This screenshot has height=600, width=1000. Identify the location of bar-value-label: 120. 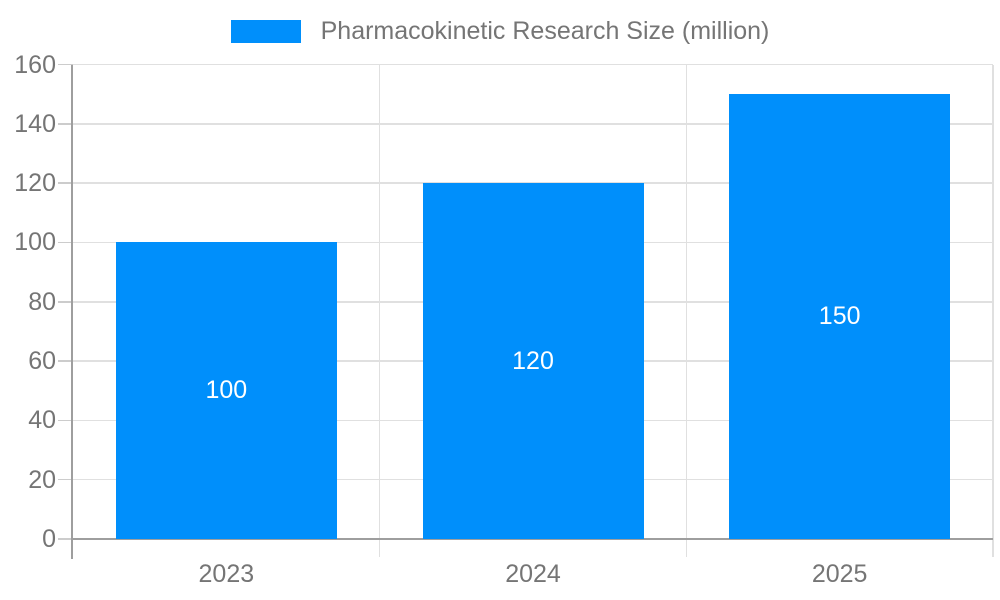
(533, 360).